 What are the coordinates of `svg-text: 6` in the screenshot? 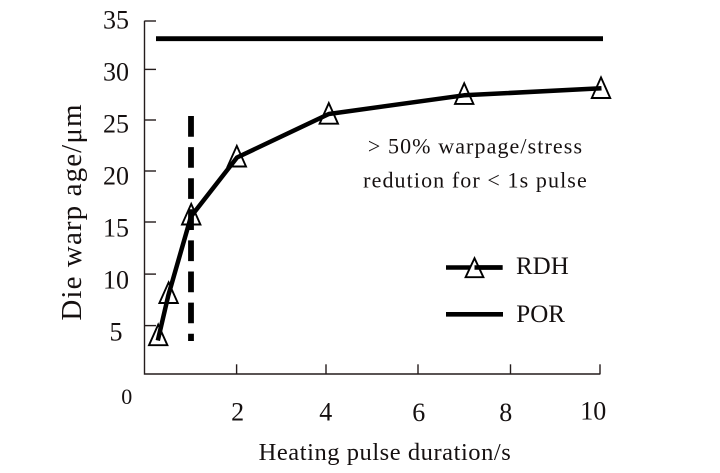 It's located at (418, 412).